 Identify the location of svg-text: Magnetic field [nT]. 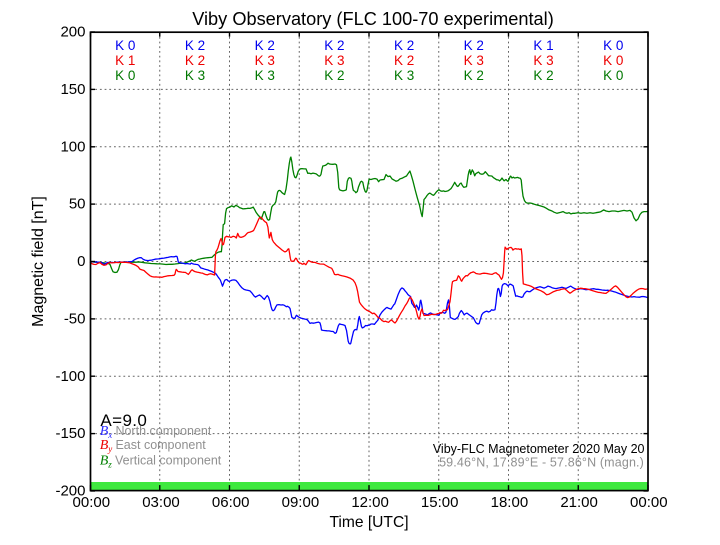
(38, 261).